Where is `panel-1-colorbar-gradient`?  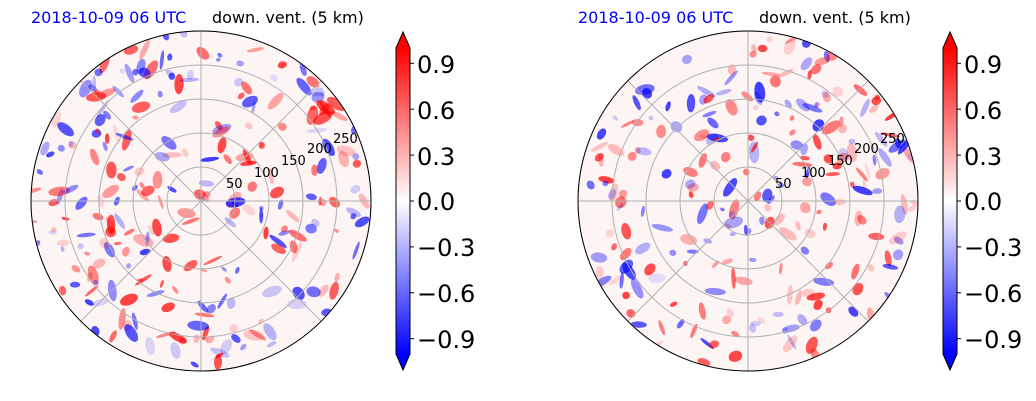 panel-1-colorbar-gradient is located at coordinates (403, 201).